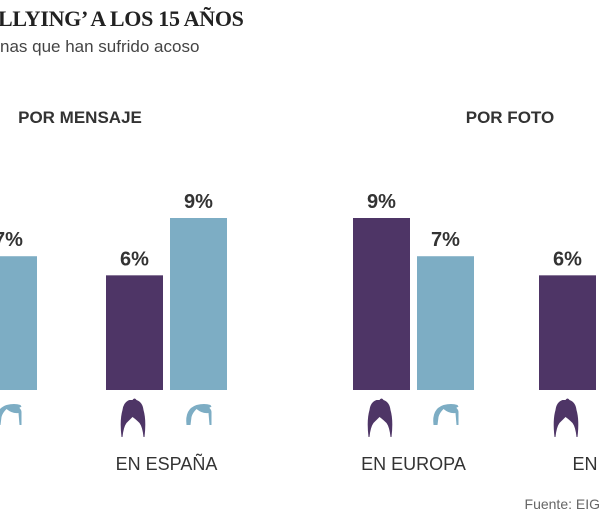 This screenshot has width=600, height=521. I want to click on chart-title: LLYING’ A LOS 15 AÑOS, so click(122, 18).